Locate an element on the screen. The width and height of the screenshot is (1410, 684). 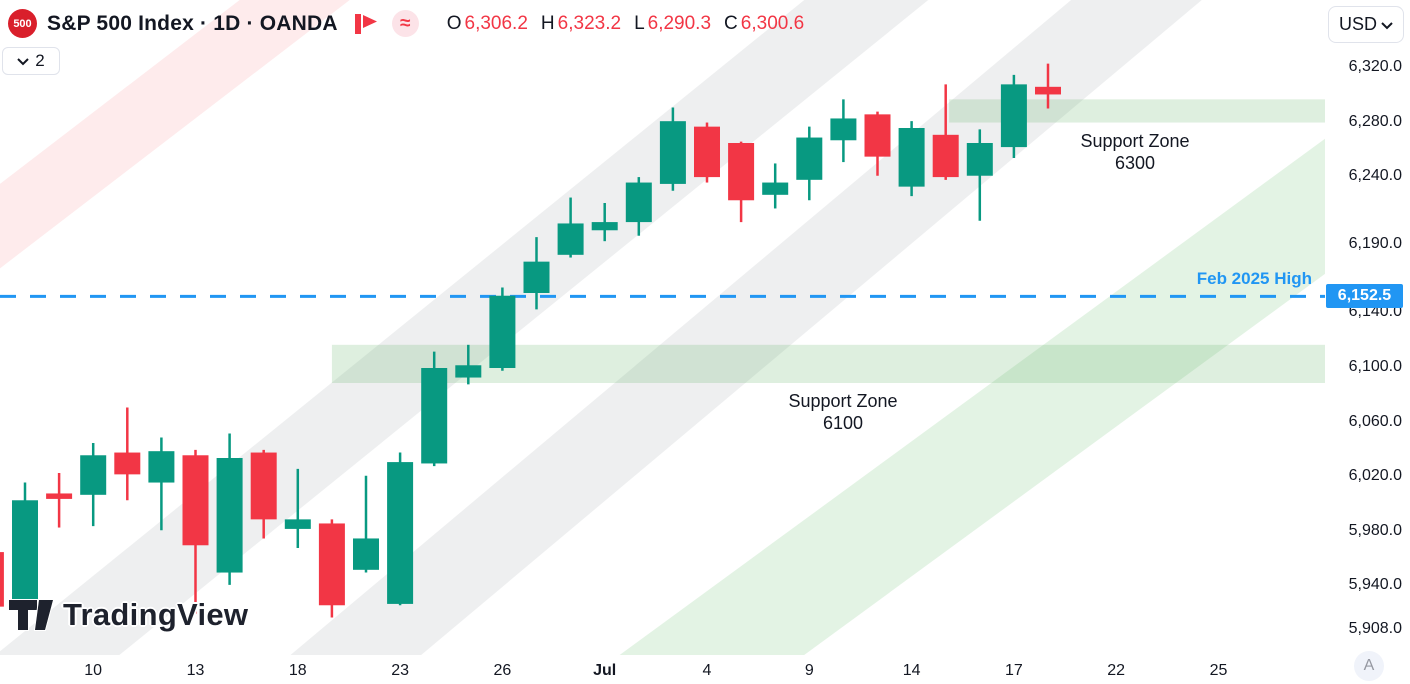
x-axis-label: 22 is located at coordinates (1116, 670).